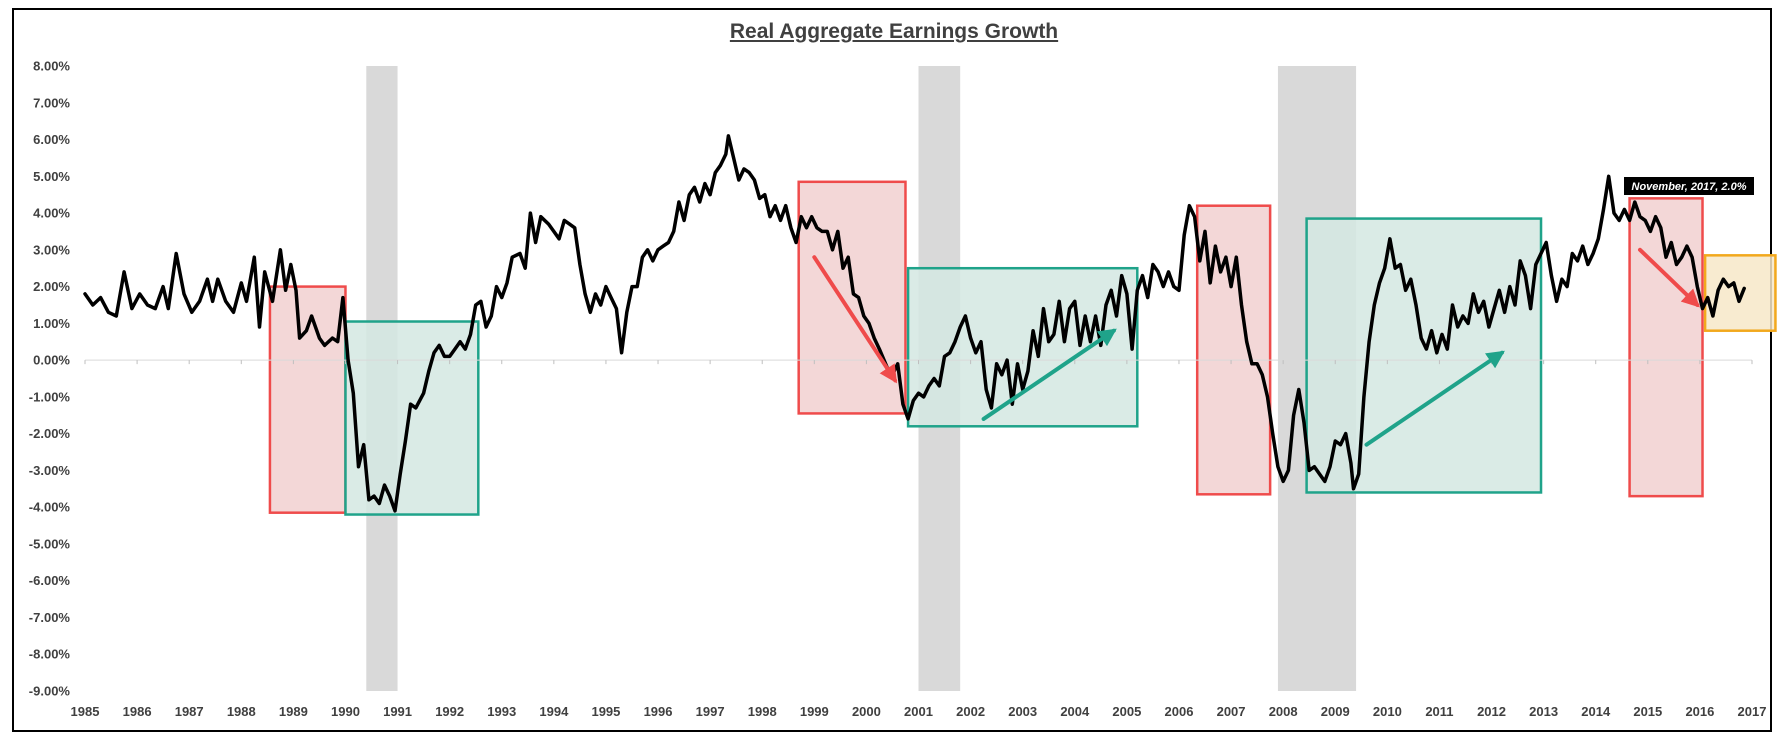 This screenshot has height=741, width=1788. I want to click on x-tick-label: 1985, so click(85, 711).